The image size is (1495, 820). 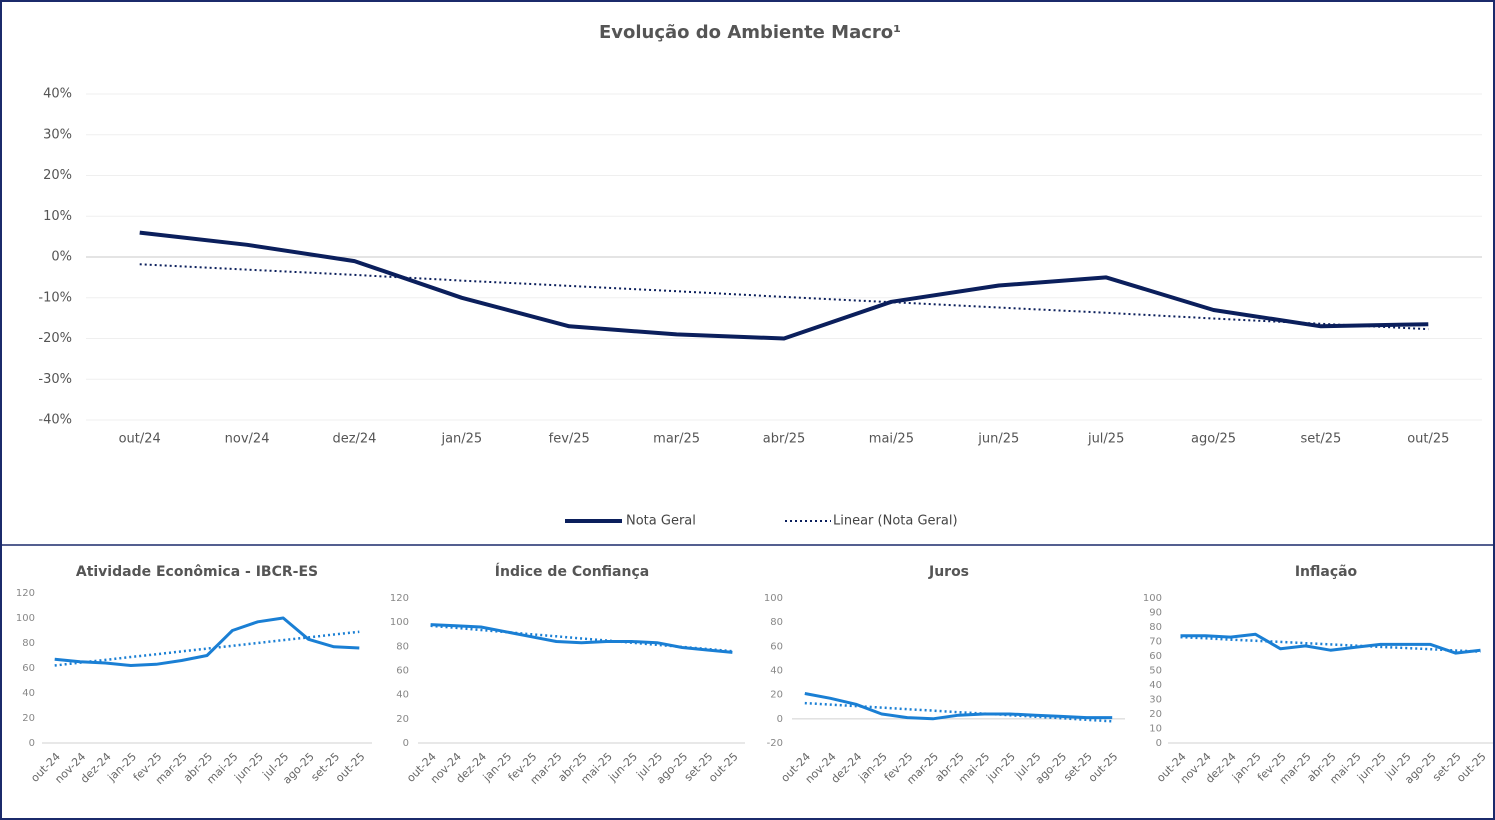 What do you see at coordinates (572, 571) in the screenshot?
I see `chart-title: Índice de Confiança` at bounding box center [572, 571].